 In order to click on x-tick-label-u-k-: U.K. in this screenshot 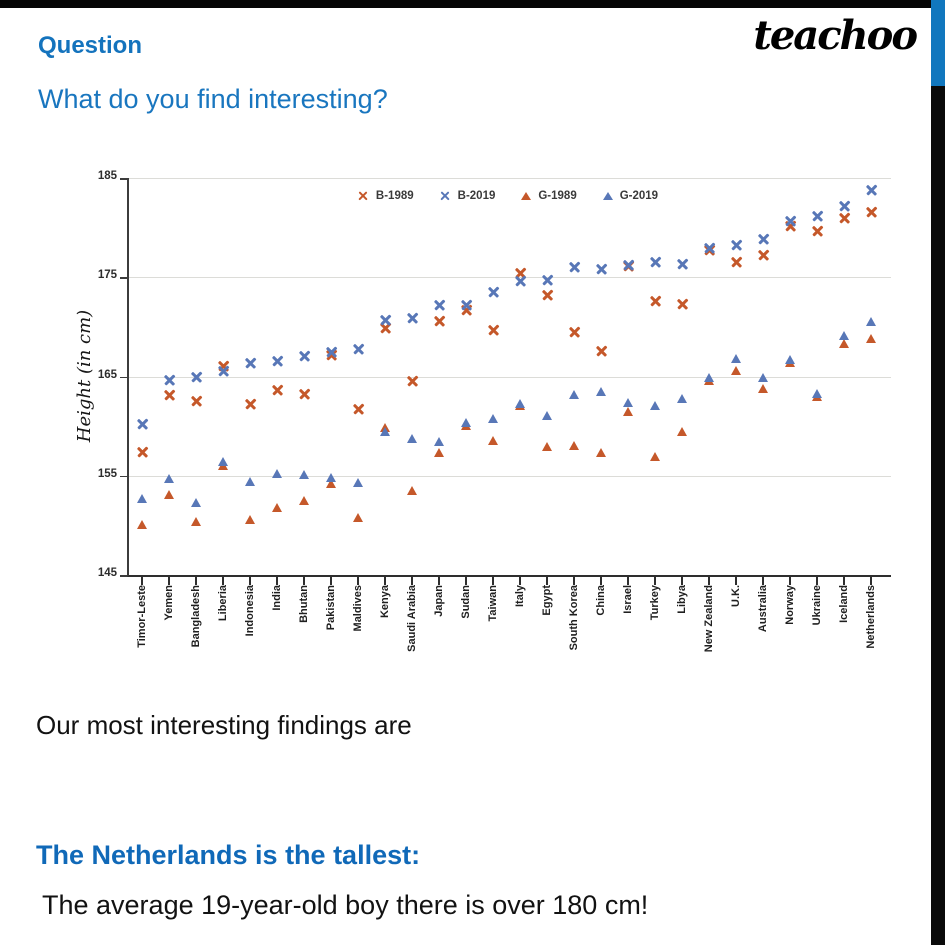, I will do `click(736, 596)`.